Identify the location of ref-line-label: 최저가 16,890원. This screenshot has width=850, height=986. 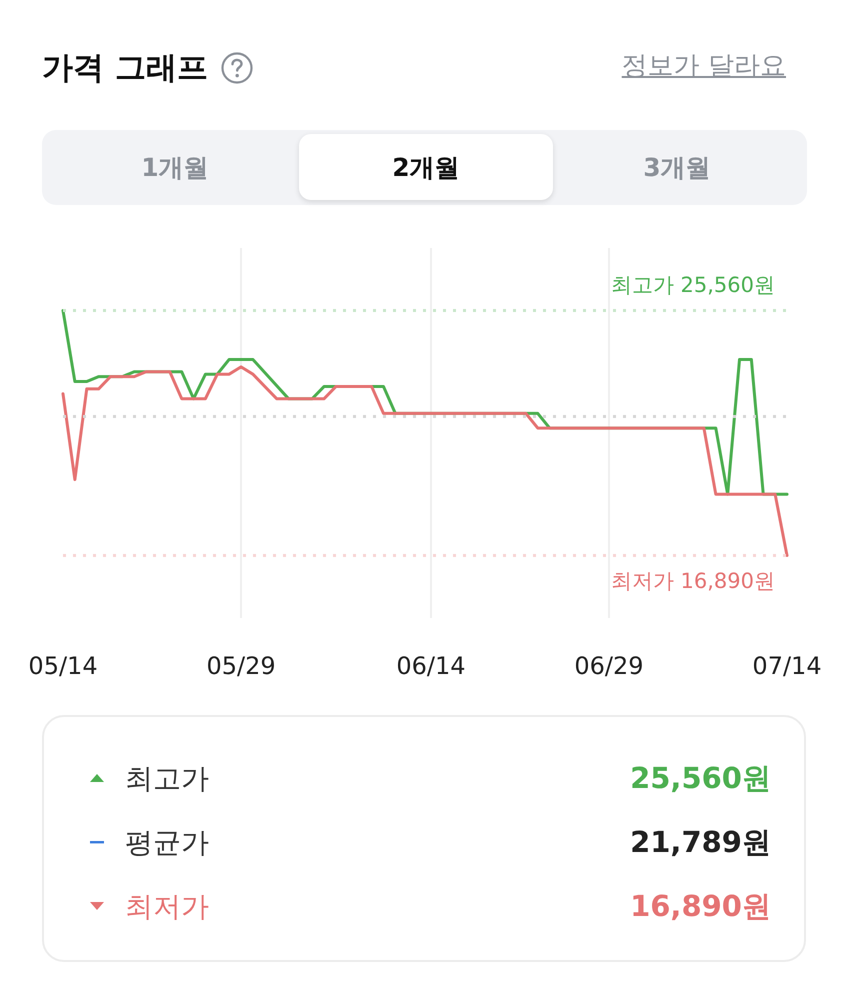
(692, 581).